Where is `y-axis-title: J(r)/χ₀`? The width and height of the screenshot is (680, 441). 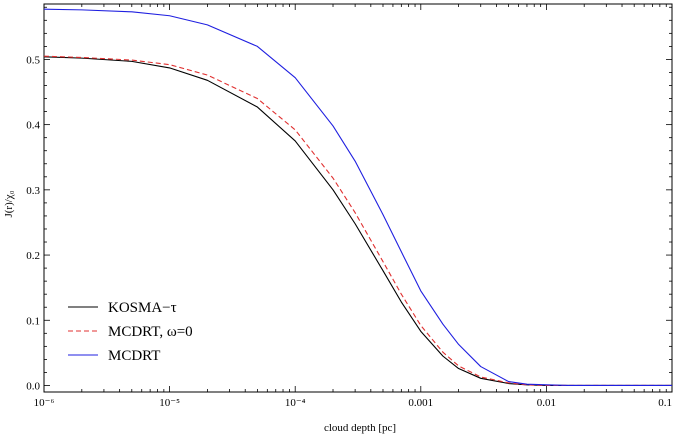
y-axis-title: J(r)/χ₀ is located at coordinates (9, 203).